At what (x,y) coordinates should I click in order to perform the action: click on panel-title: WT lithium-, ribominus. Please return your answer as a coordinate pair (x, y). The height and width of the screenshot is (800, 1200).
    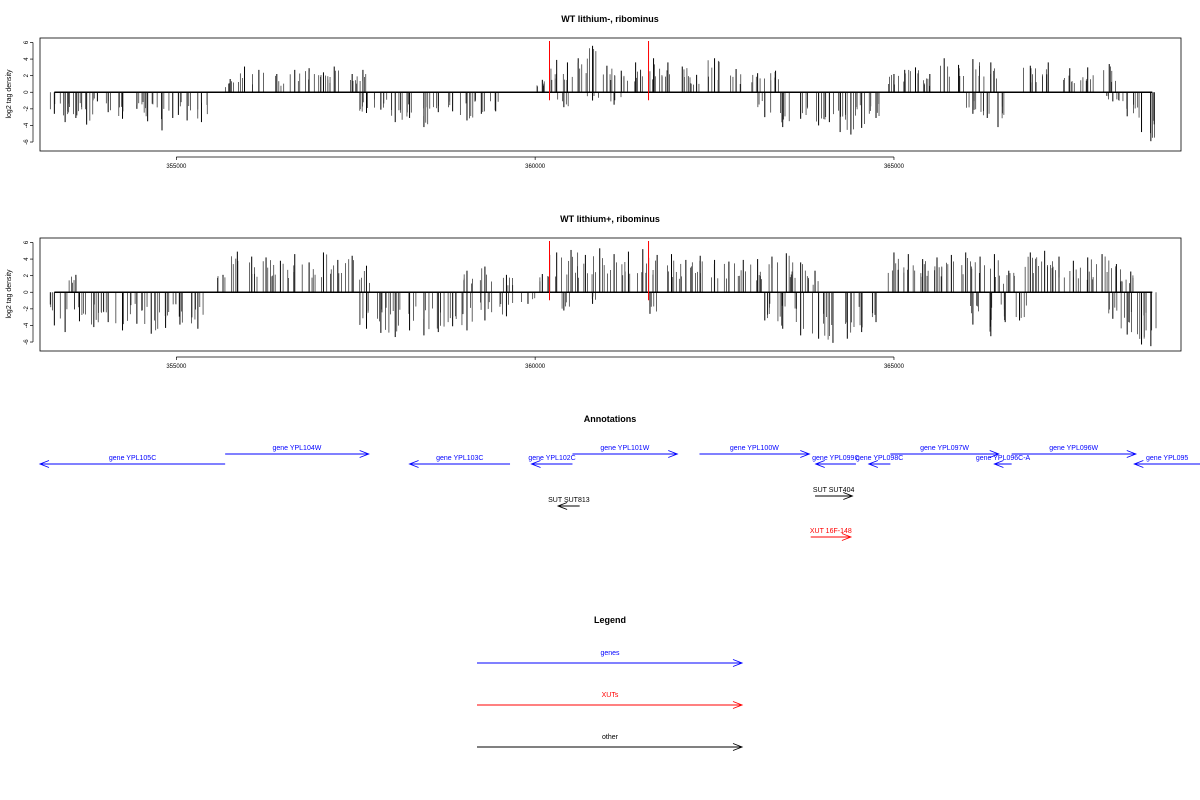
    Looking at the image, I should click on (610, 19).